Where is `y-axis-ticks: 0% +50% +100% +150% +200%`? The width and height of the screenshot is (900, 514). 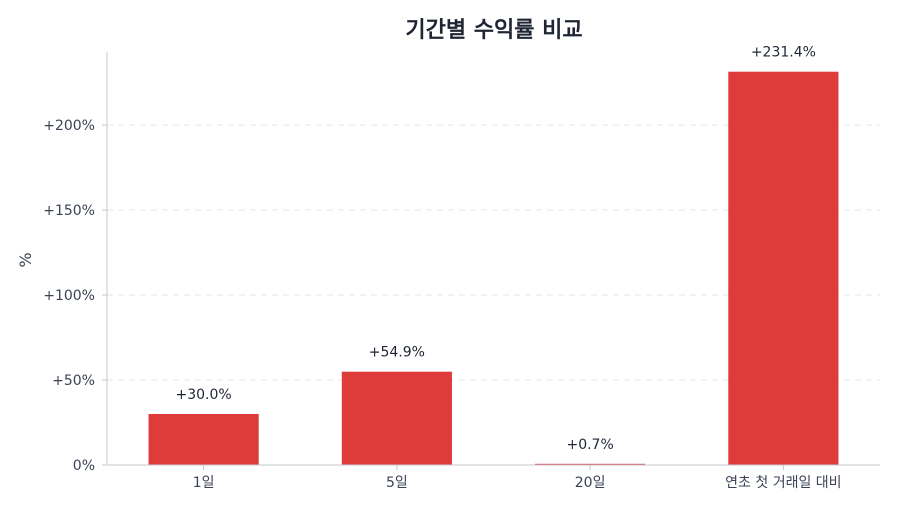 y-axis-ticks: 0% +50% +100% +150% +200% is located at coordinates (75, 296).